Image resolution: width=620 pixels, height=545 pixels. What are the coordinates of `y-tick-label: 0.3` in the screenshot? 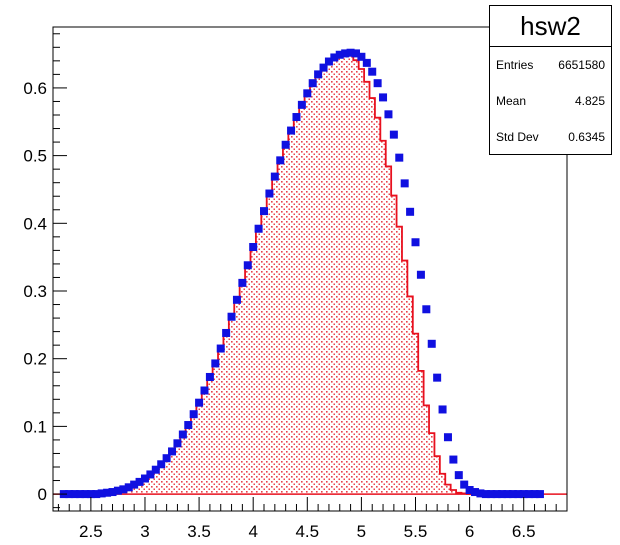 It's located at (35, 291).